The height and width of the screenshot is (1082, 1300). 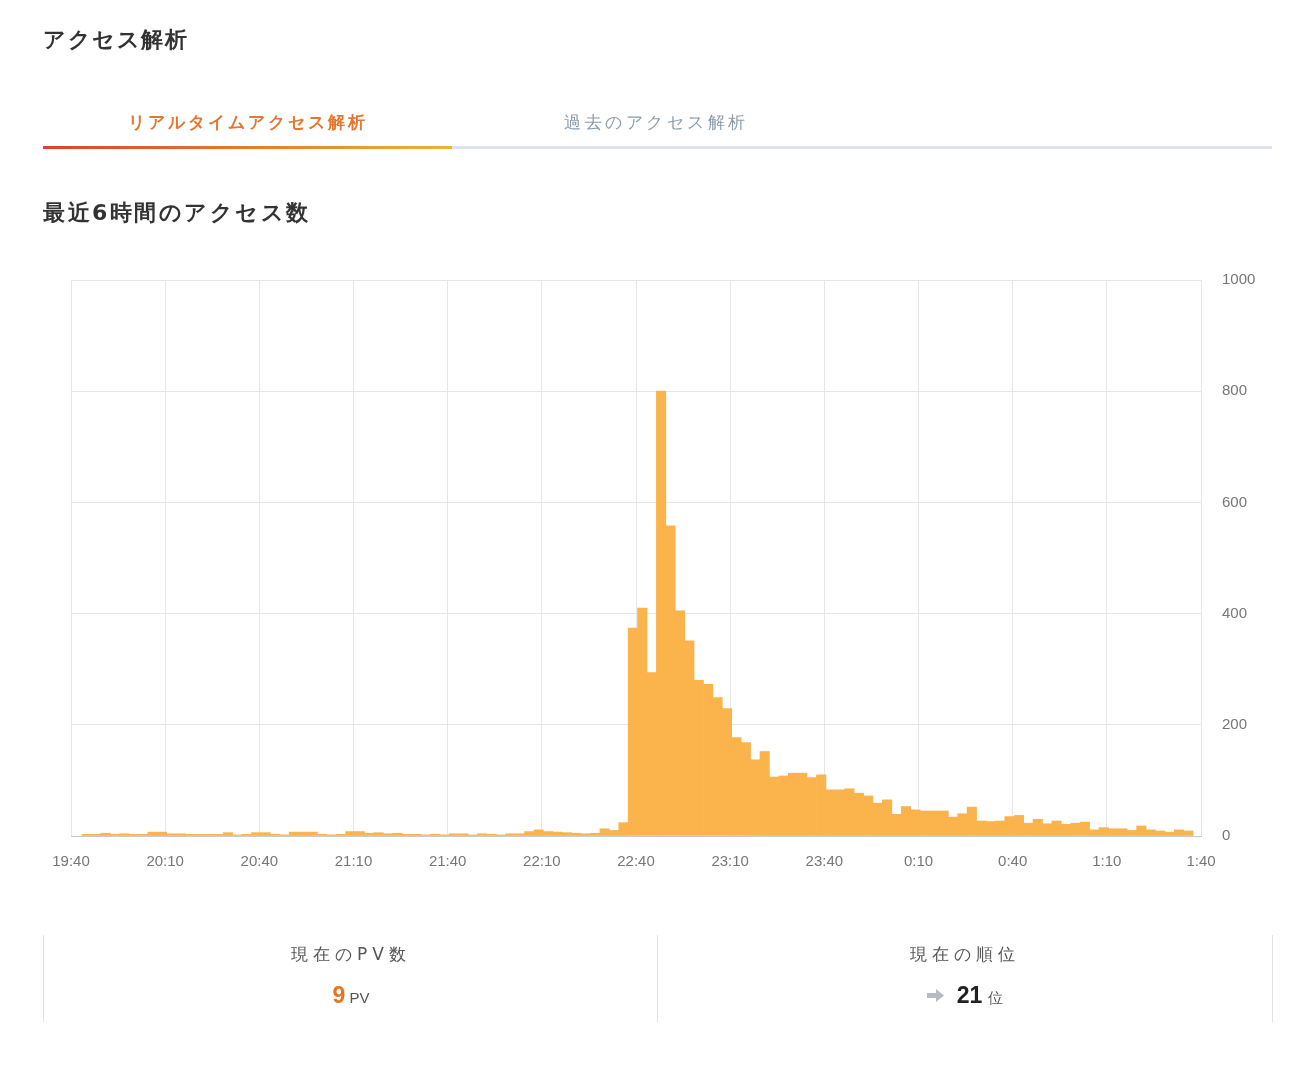 I want to click on y-tick-label: 200, so click(x=1235, y=723).